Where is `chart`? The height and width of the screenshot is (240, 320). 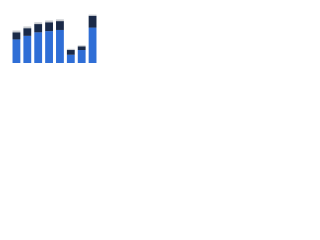
chart is located at coordinates (54, 39).